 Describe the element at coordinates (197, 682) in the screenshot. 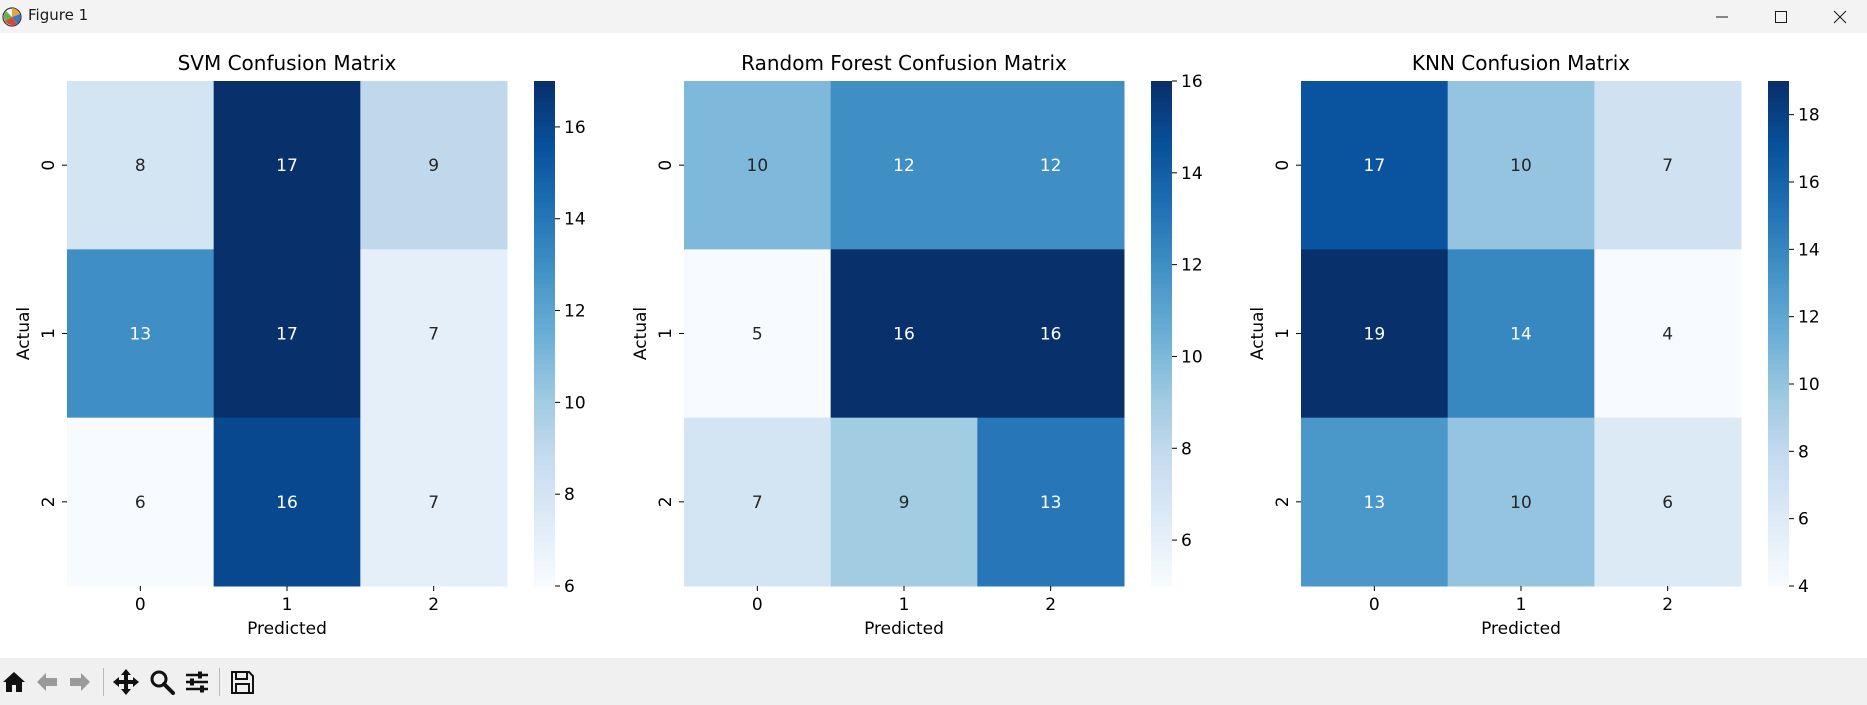

I see `configure-subplots-button` at that location.